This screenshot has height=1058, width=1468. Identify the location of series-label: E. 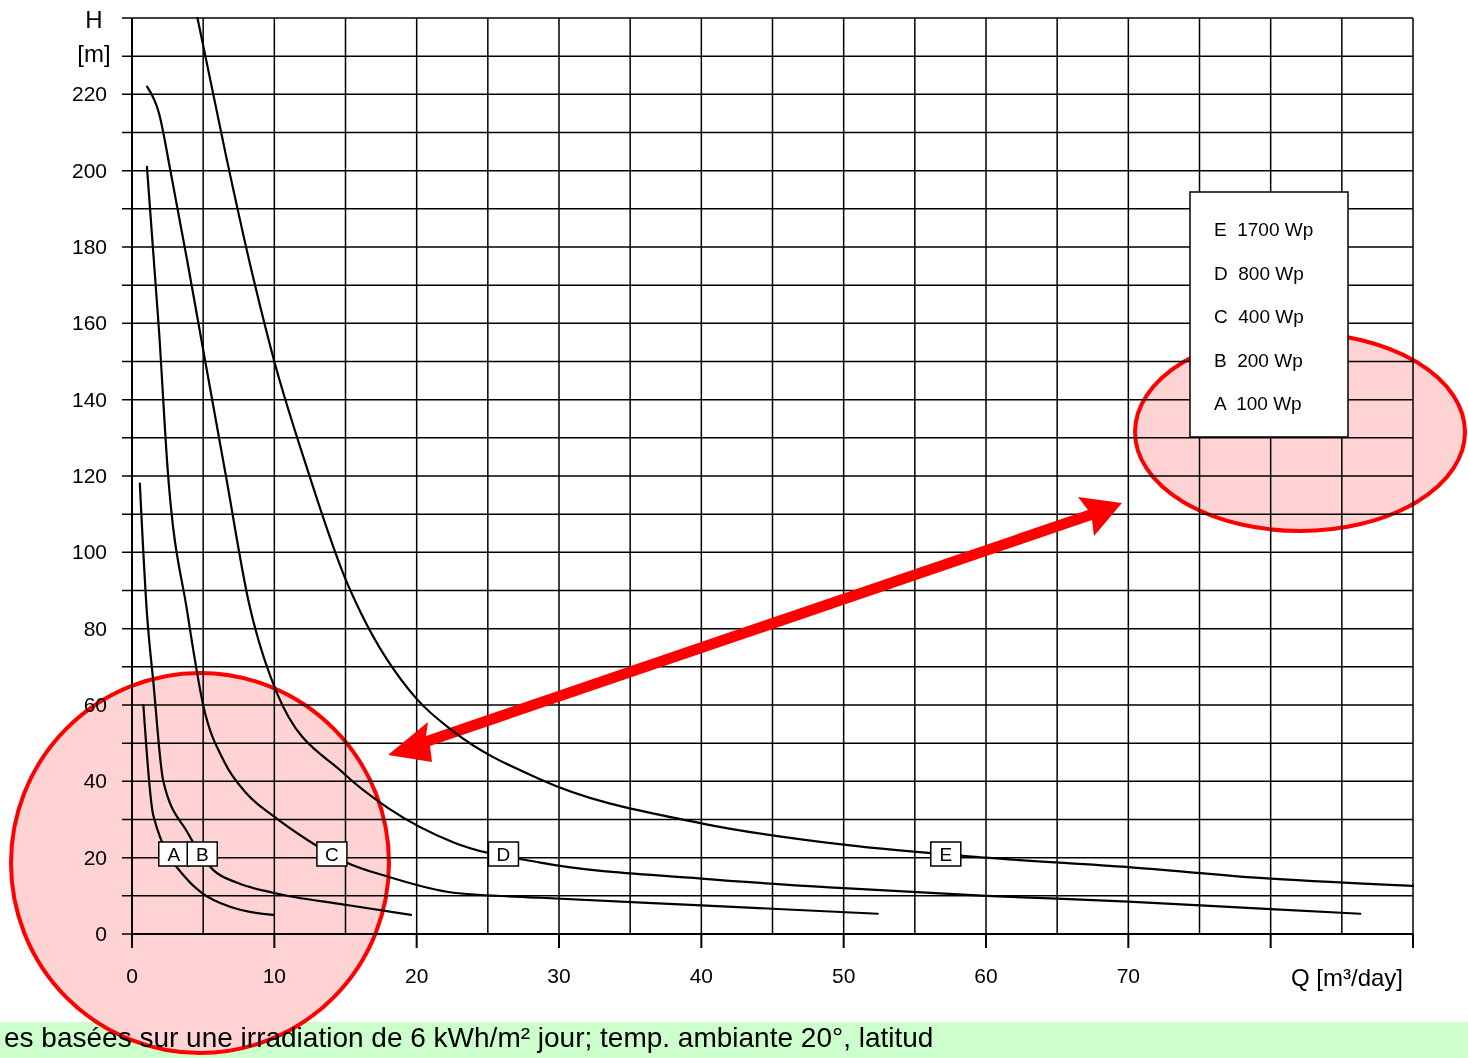
(946, 854).